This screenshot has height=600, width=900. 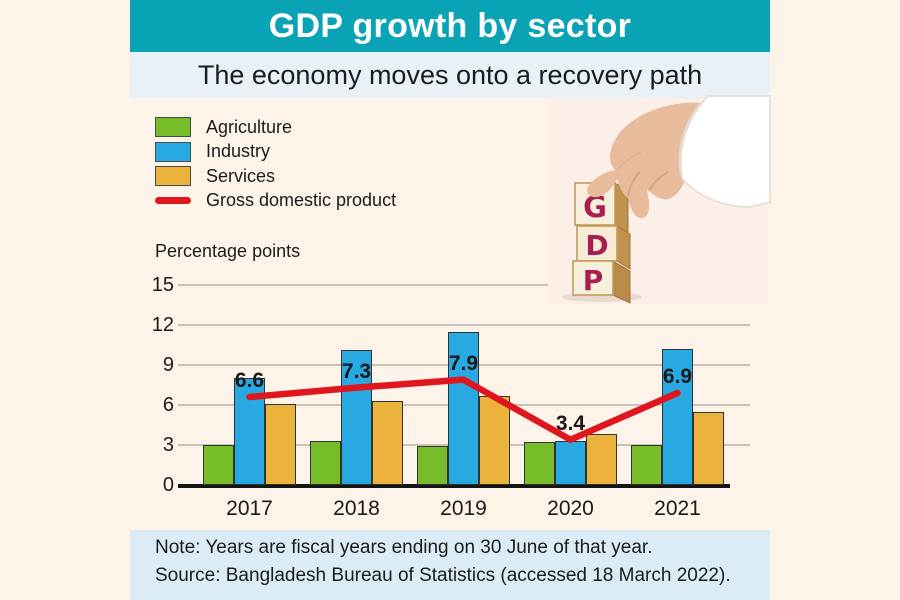 I want to click on hand-shape, so click(x=677, y=160).